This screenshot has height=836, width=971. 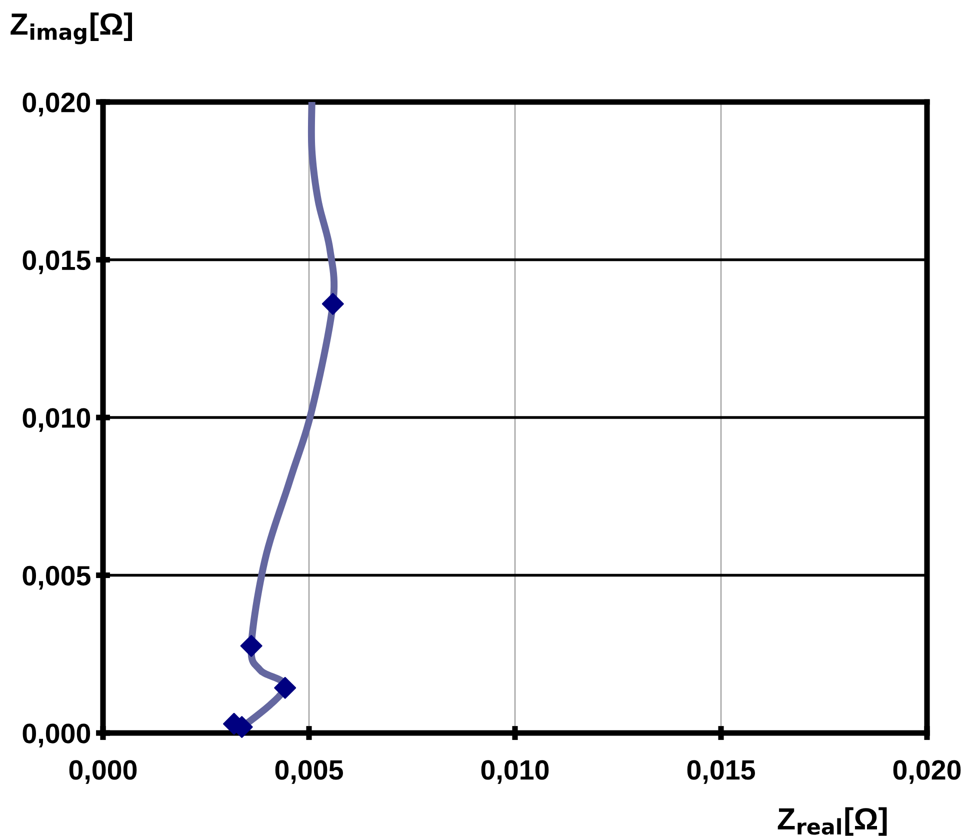 I want to click on y-tick-label: 0,000, so click(x=56, y=736).